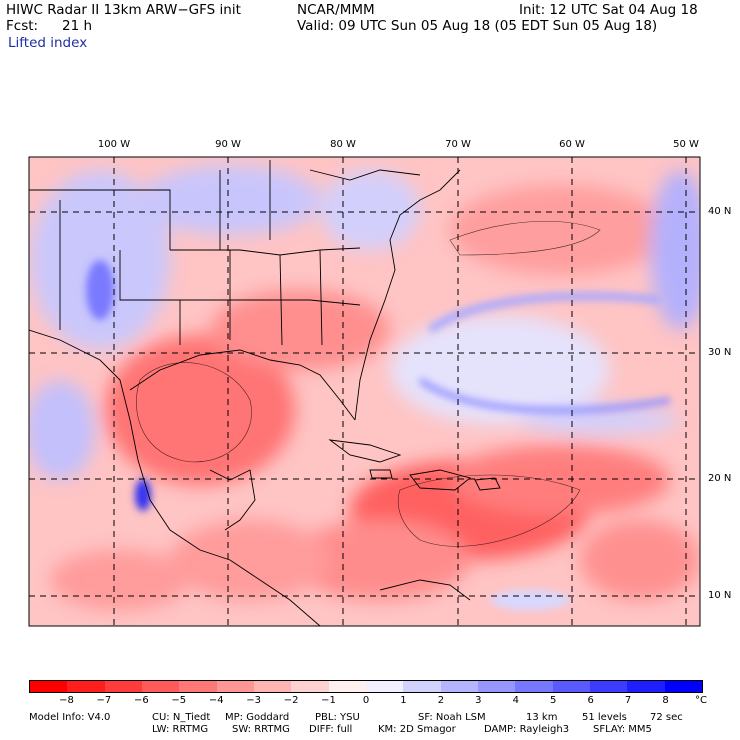  What do you see at coordinates (48, 43) in the screenshot?
I see `field-name: Lifted index` at bounding box center [48, 43].